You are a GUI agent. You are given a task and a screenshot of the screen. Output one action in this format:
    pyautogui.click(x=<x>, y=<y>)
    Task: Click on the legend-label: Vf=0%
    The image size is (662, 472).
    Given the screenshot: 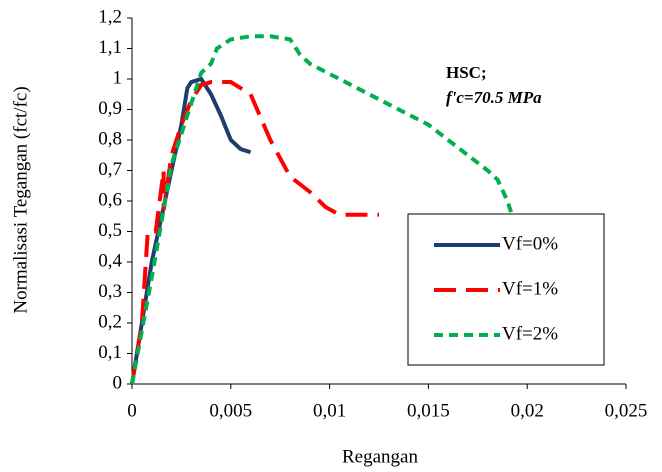 What is the action you would take?
    pyautogui.click(x=530, y=243)
    